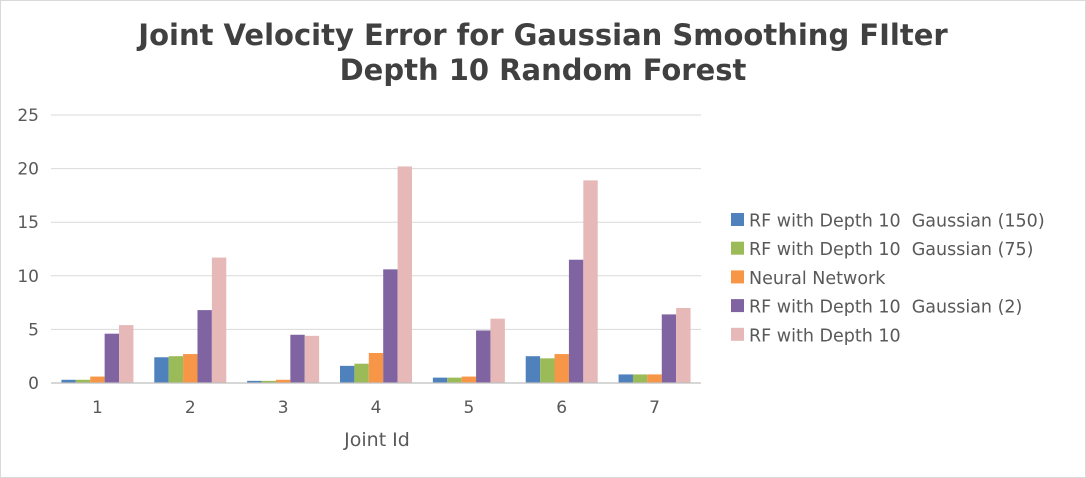 This screenshot has width=1086, height=478. I want to click on y-tick-label: 5, so click(33, 330).